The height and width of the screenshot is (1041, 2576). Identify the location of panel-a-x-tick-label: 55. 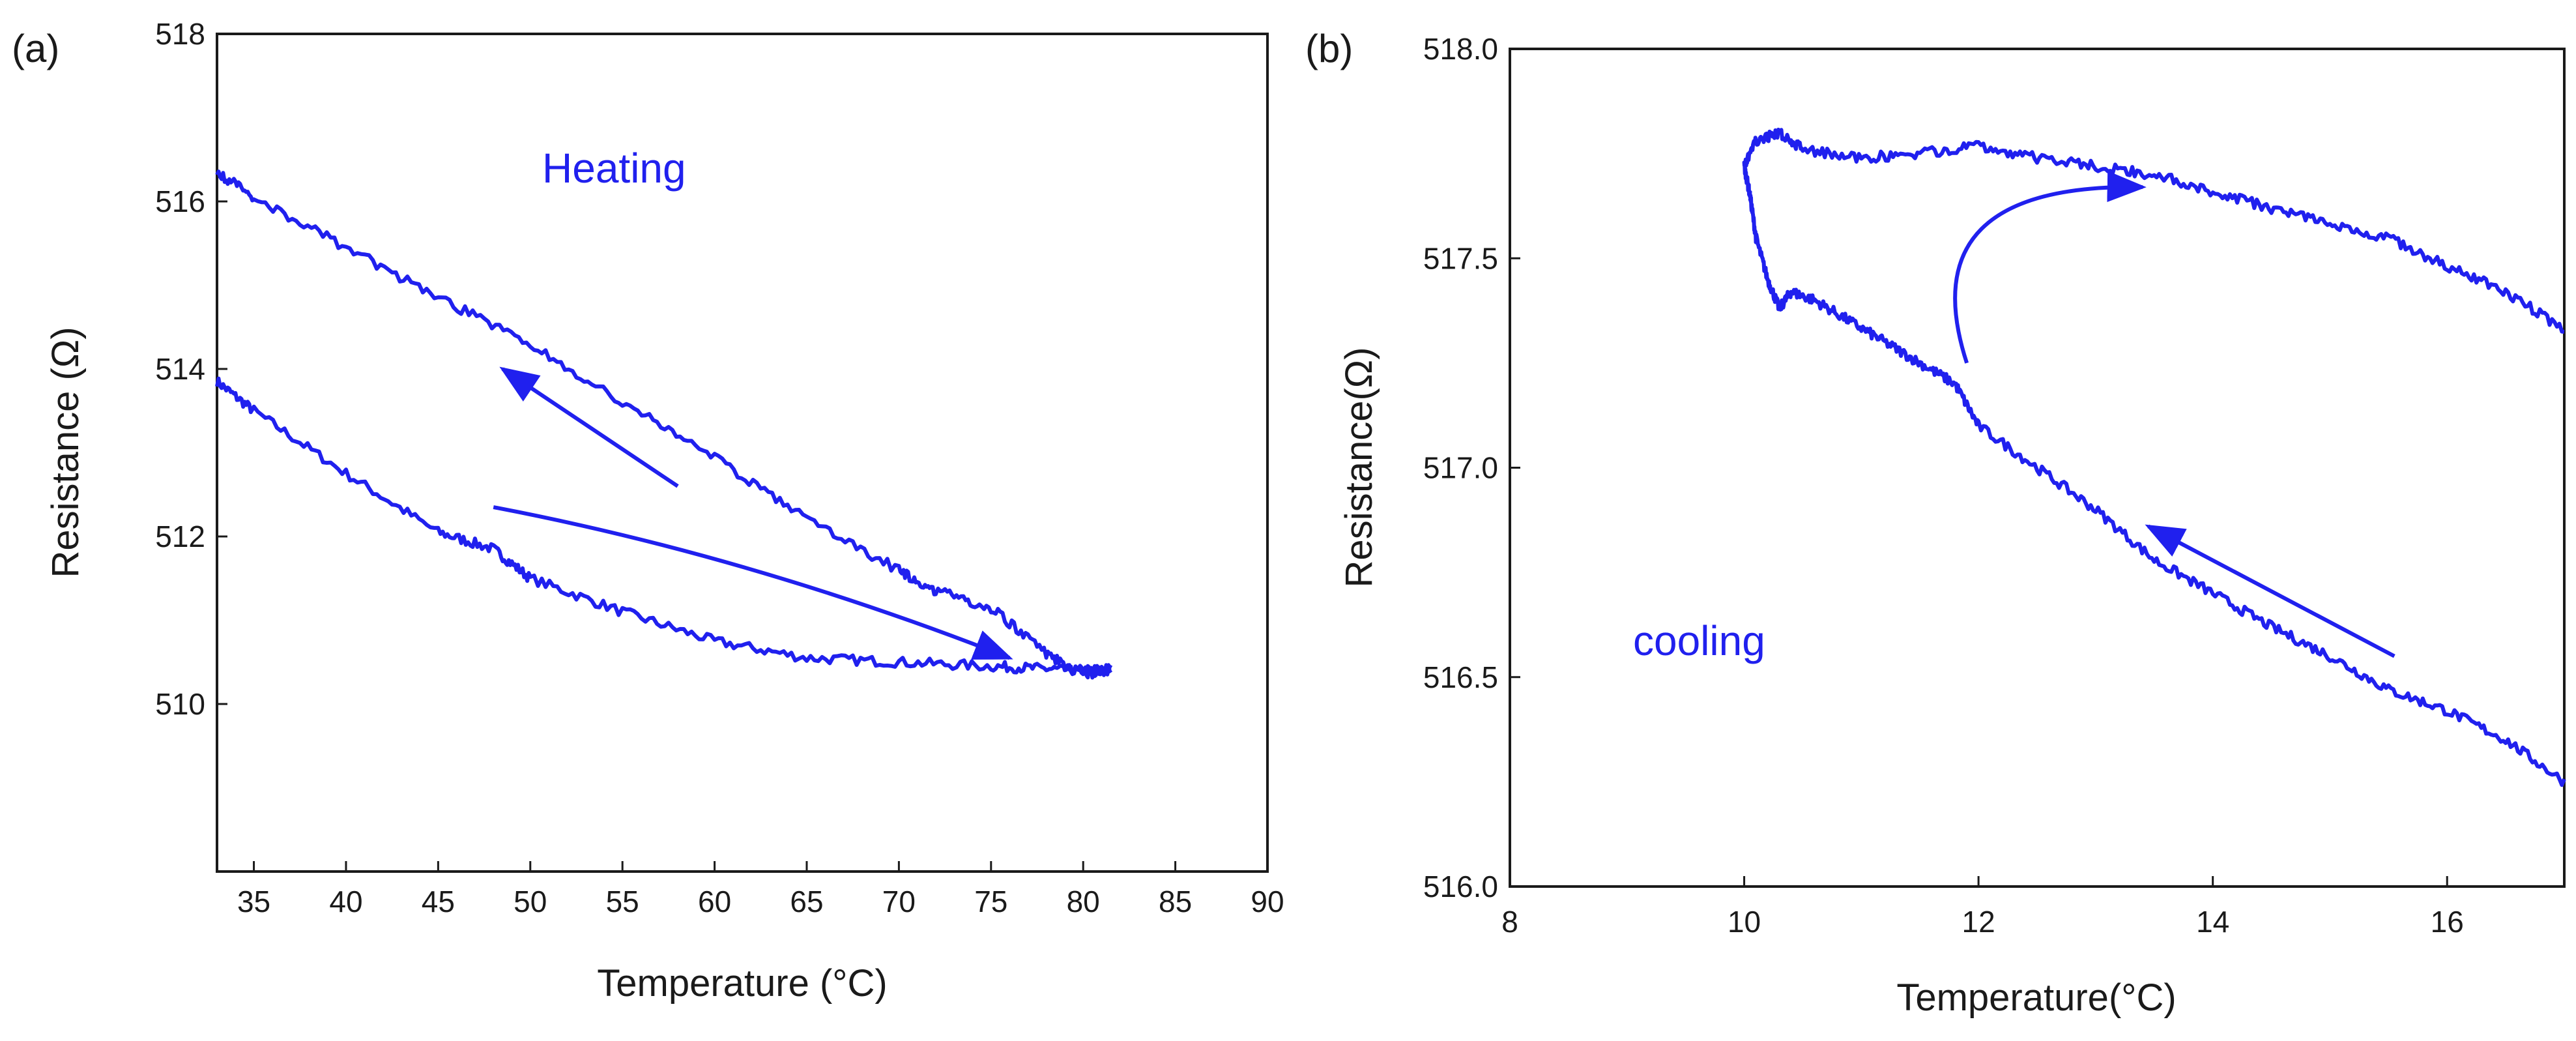
(622, 901).